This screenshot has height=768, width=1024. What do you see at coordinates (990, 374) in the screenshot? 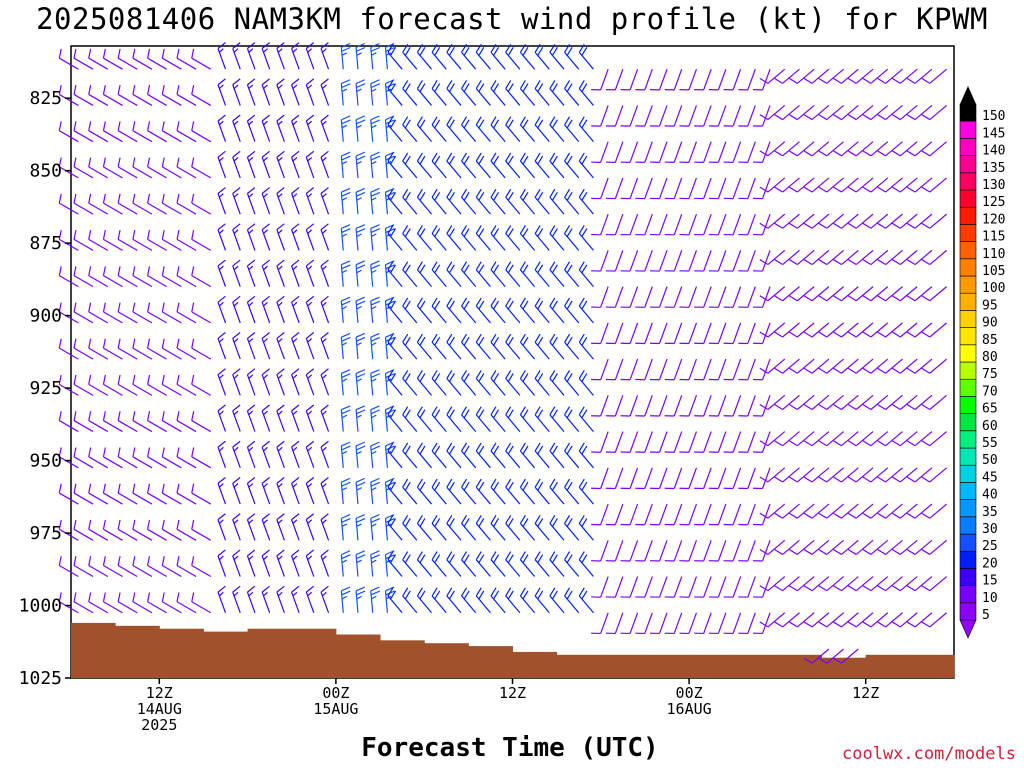
I see `colorbar-label: 75` at bounding box center [990, 374].